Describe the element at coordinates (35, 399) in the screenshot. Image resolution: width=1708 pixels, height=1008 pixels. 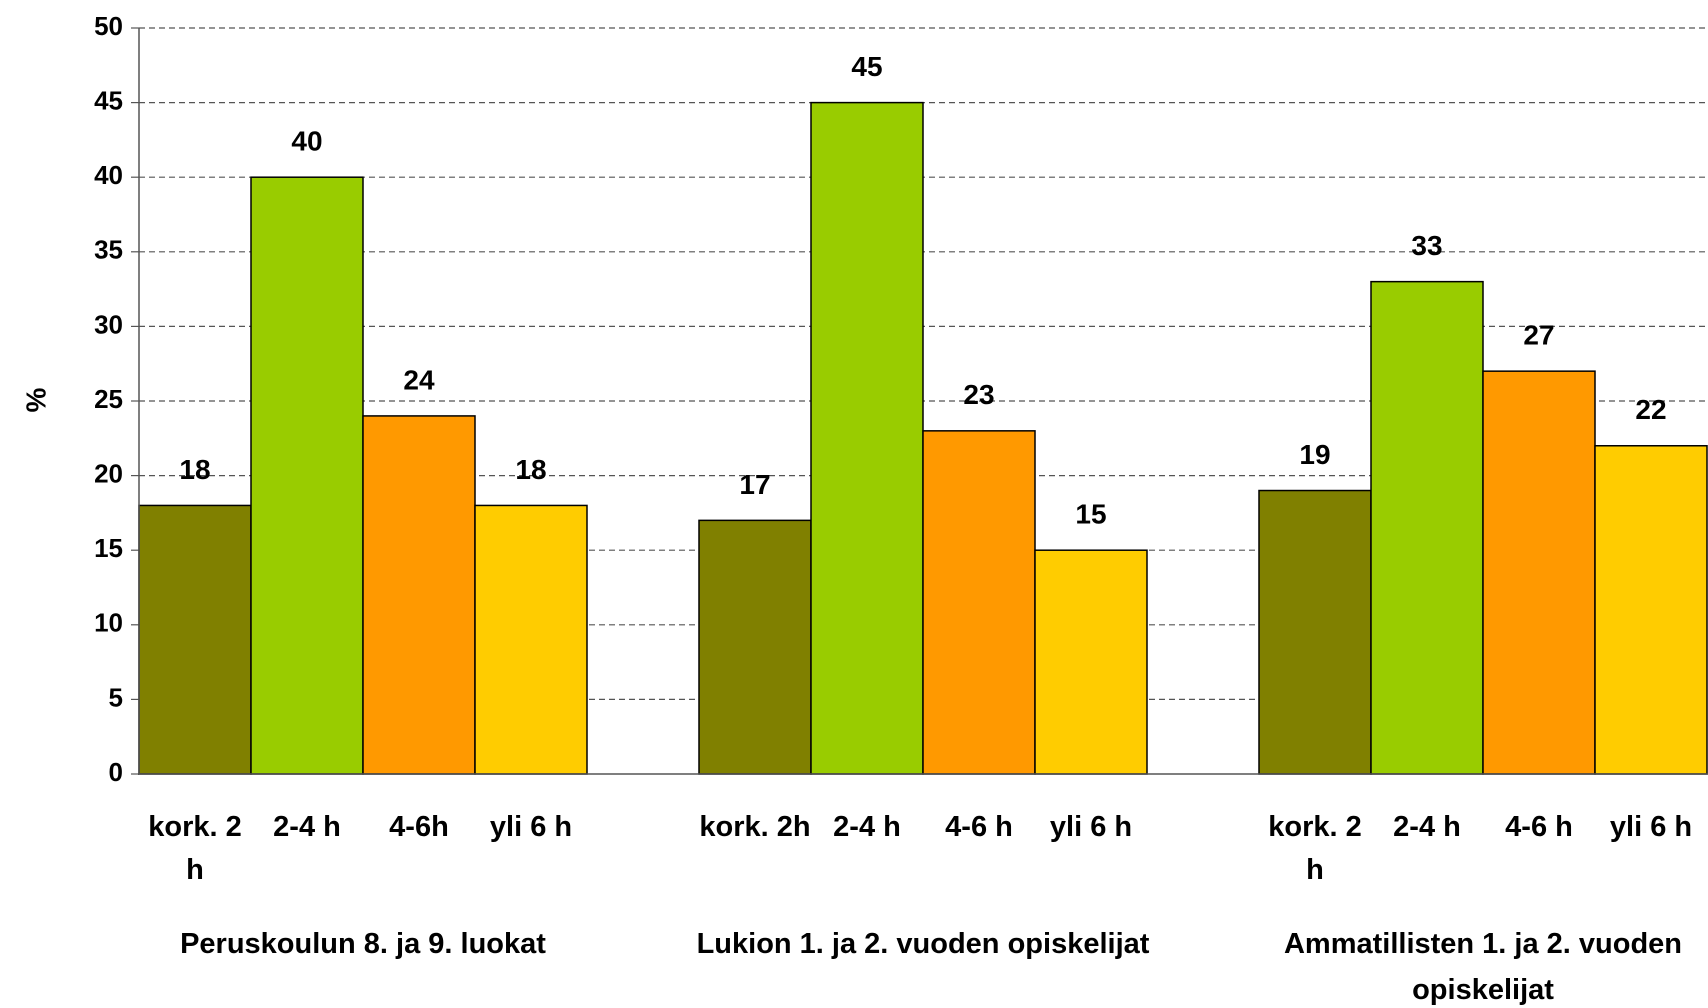
I see `y-axis-label: %` at that location.